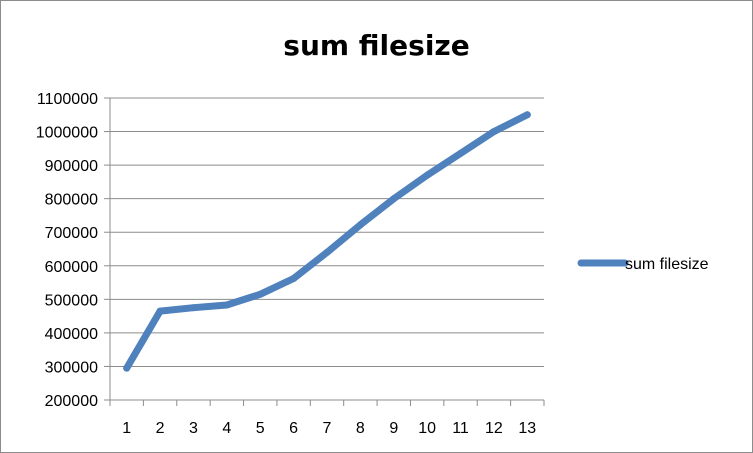 The image size is (753, 453). Describe the element at coordinates (527, 428) in the screenshot. I see `x-tick-label: 13` at that location.